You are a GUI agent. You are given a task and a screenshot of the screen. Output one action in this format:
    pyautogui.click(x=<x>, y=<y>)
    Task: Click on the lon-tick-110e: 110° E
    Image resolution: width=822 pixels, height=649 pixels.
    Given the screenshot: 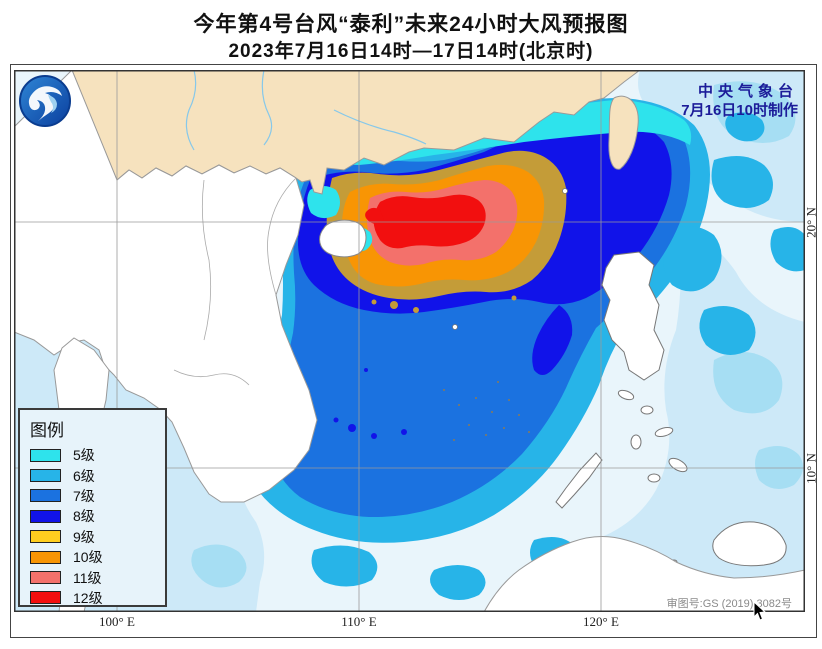 What is the action you would take?
    pyautogui.click(x=359, y=621)
    